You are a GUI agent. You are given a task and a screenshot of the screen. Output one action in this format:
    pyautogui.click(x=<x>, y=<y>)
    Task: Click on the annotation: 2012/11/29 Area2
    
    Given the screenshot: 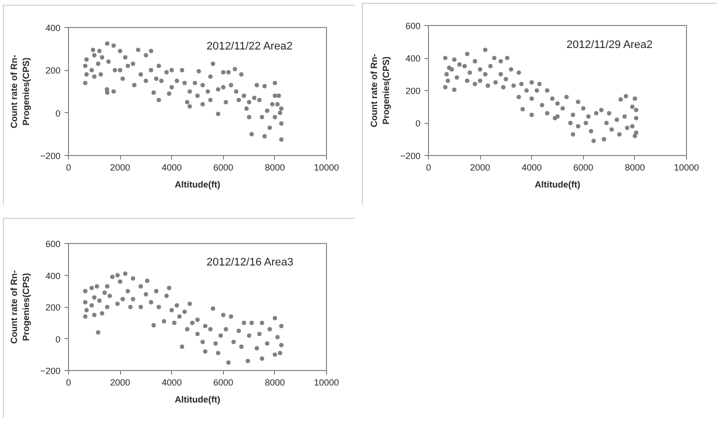 What is the action you would take?
    pyautogui.click(x=609, y=45)
    